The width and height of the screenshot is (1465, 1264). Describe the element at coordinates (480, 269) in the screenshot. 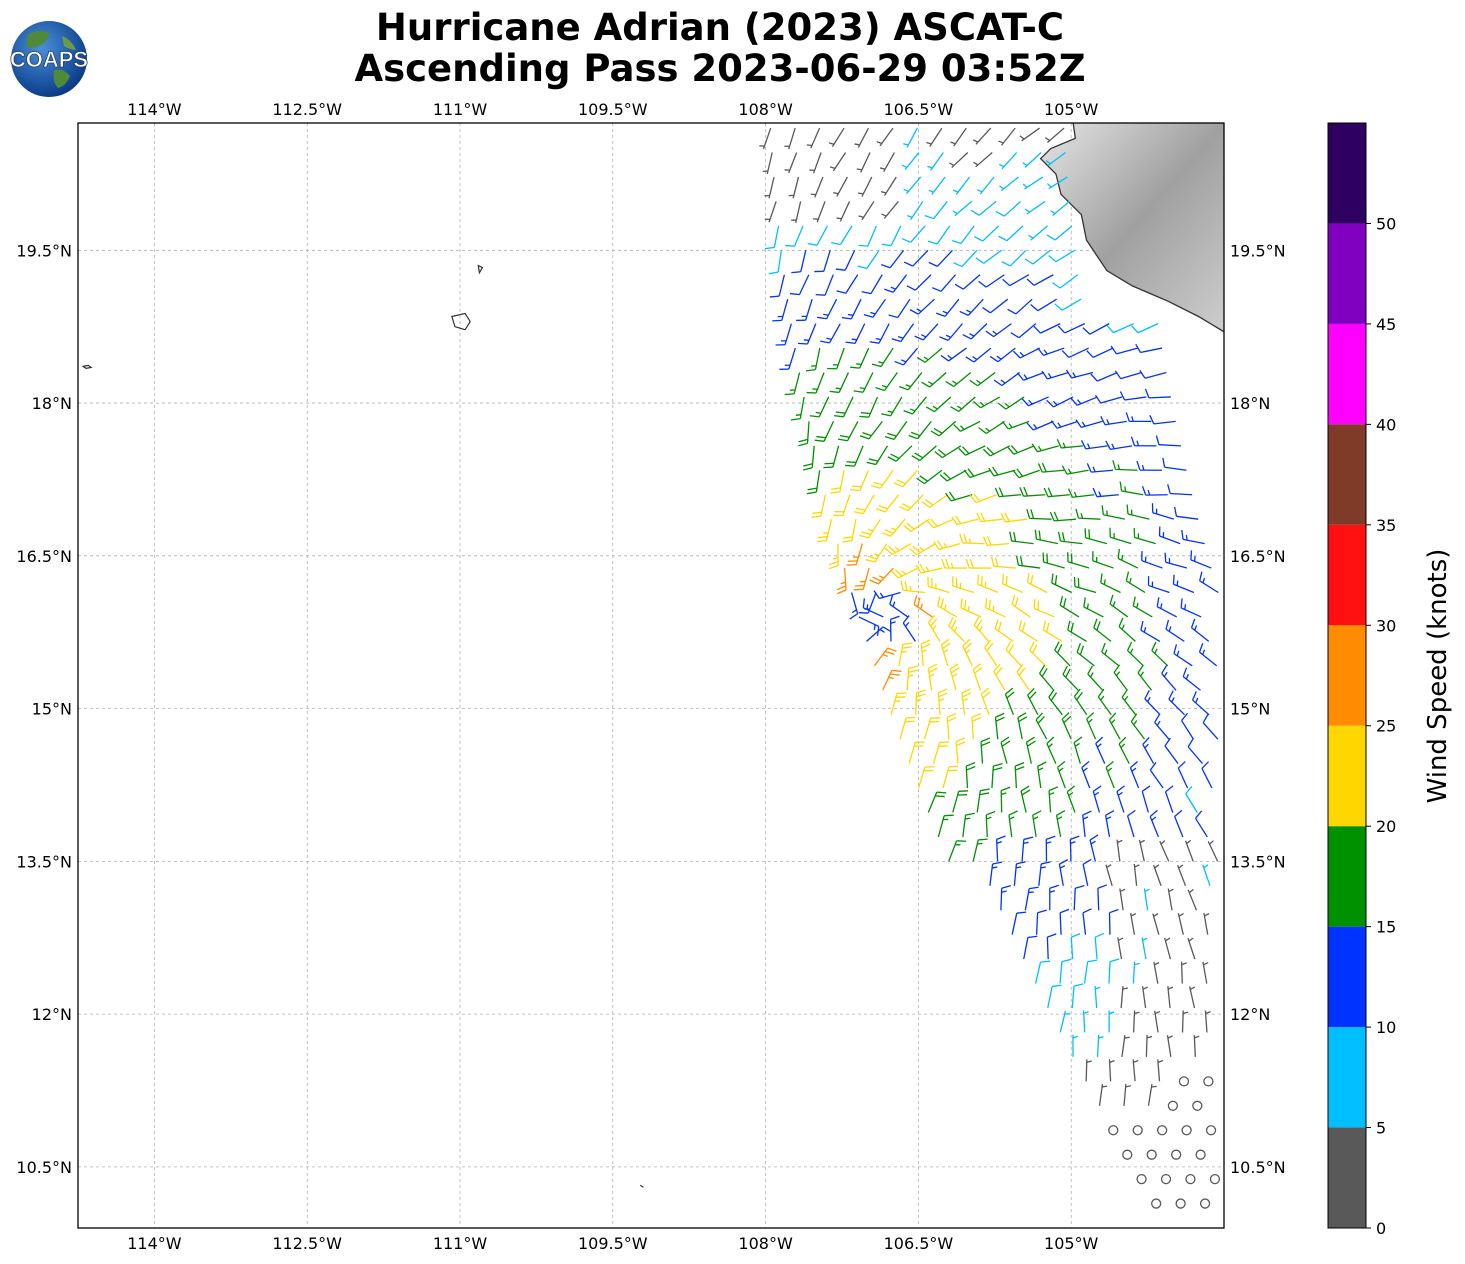

I see `island-outline` at that location.